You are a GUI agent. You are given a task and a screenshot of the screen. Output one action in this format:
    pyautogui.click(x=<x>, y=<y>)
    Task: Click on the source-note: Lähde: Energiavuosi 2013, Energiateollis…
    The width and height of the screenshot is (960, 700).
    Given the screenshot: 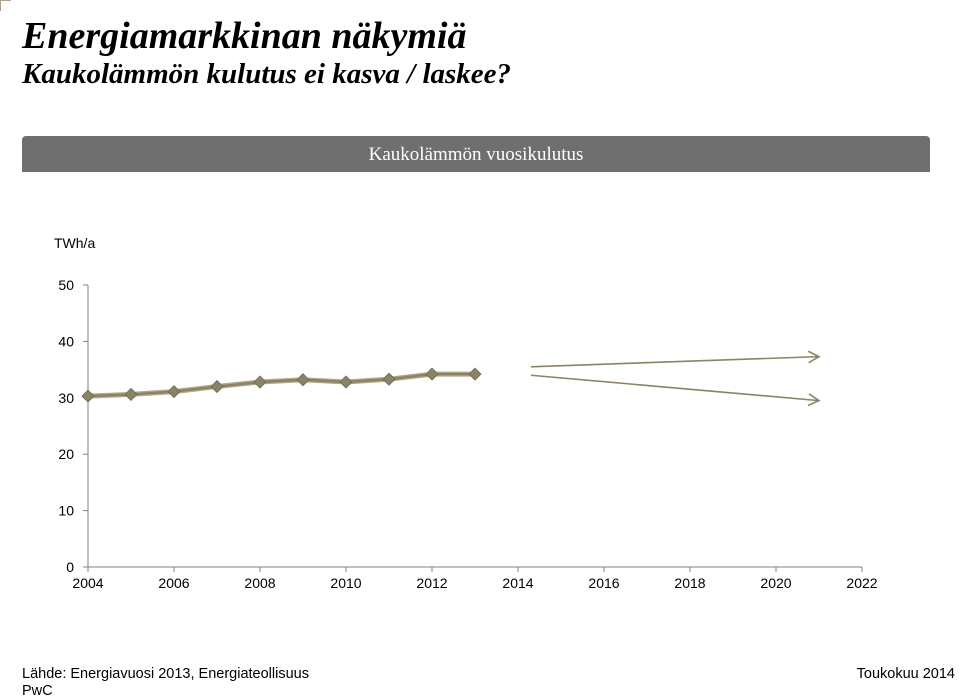 What is the action you would take?
    pyautogui.click(x=165, y=674)
    